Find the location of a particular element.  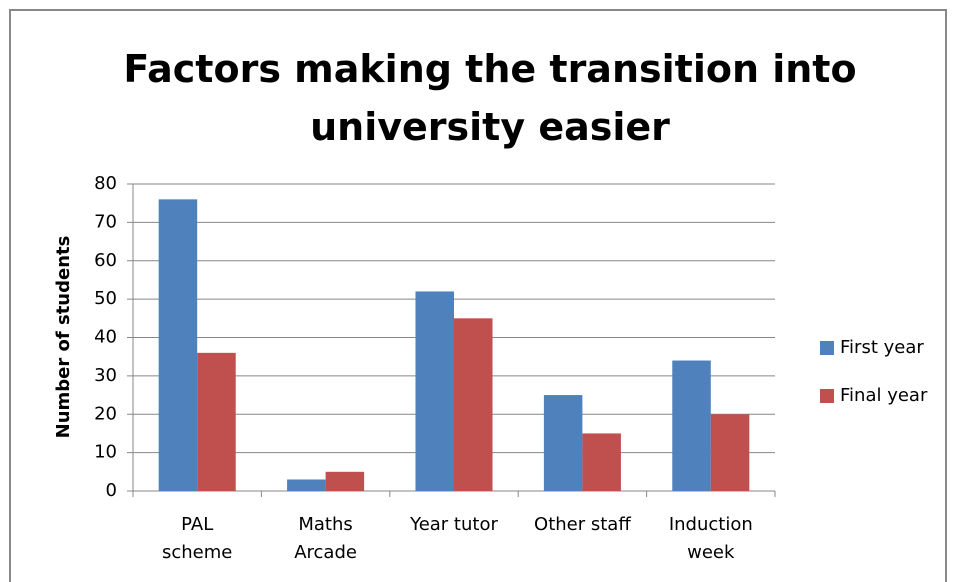

legend-label: First year is located at coordinates (882, 347).